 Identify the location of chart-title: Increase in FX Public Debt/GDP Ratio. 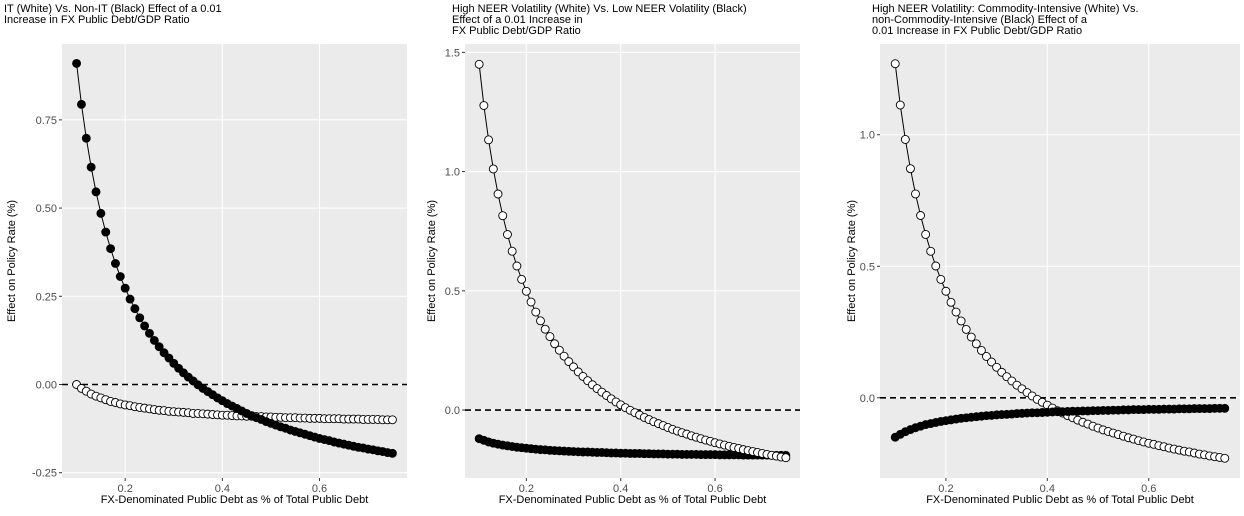
(97, 20).